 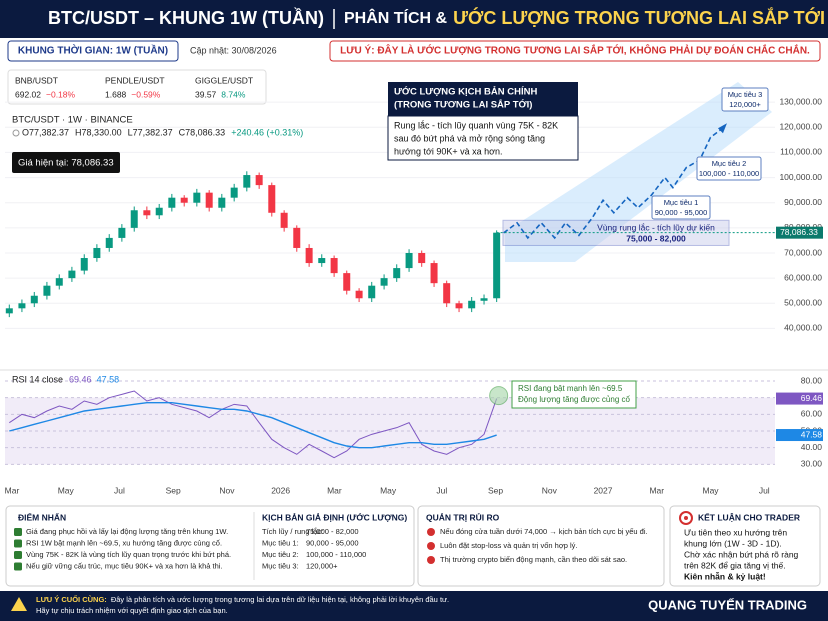 What do you see at coordinates (36, 80) in the screenshot?
I see `ticker-symbol: BNB/USDT` at bounding box center [36, 80].